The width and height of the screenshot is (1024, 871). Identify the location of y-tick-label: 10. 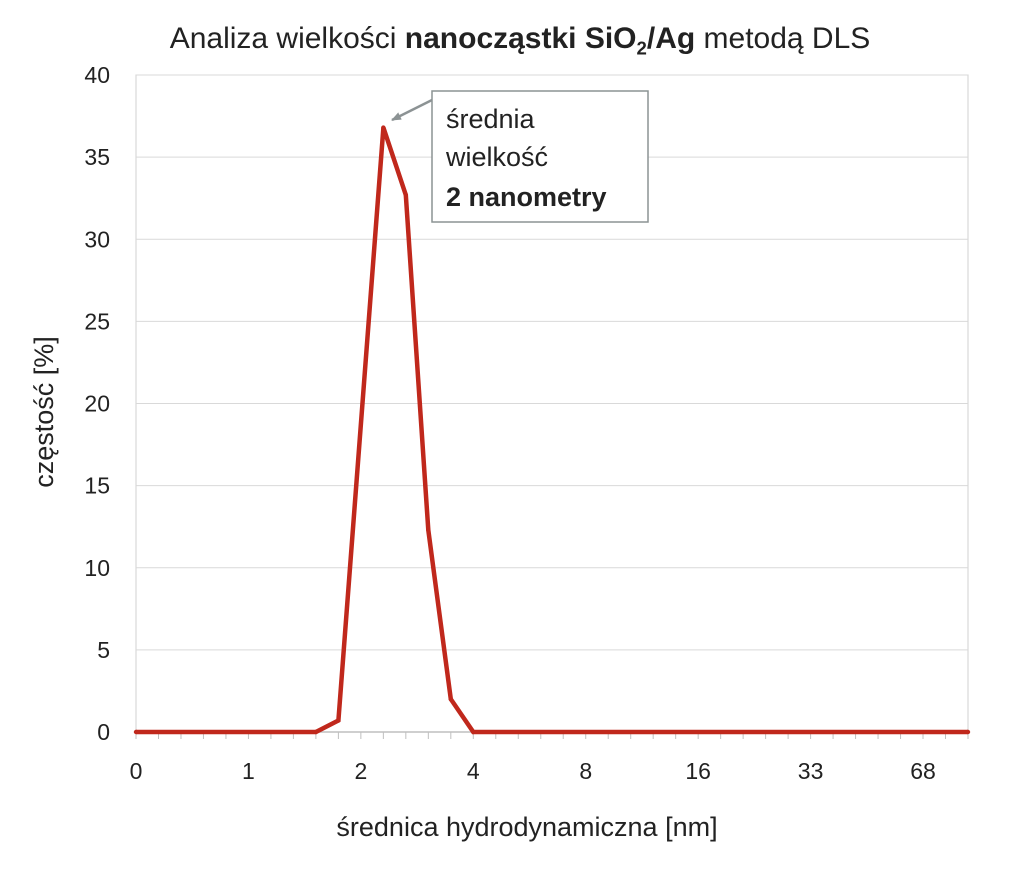
(97, 568).